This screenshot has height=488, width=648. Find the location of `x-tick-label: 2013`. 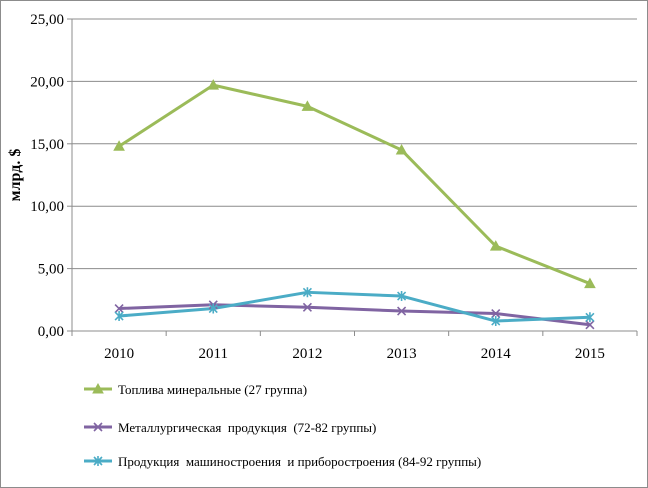

x-tick-label: 2013 is located at coordinates (402, 354).